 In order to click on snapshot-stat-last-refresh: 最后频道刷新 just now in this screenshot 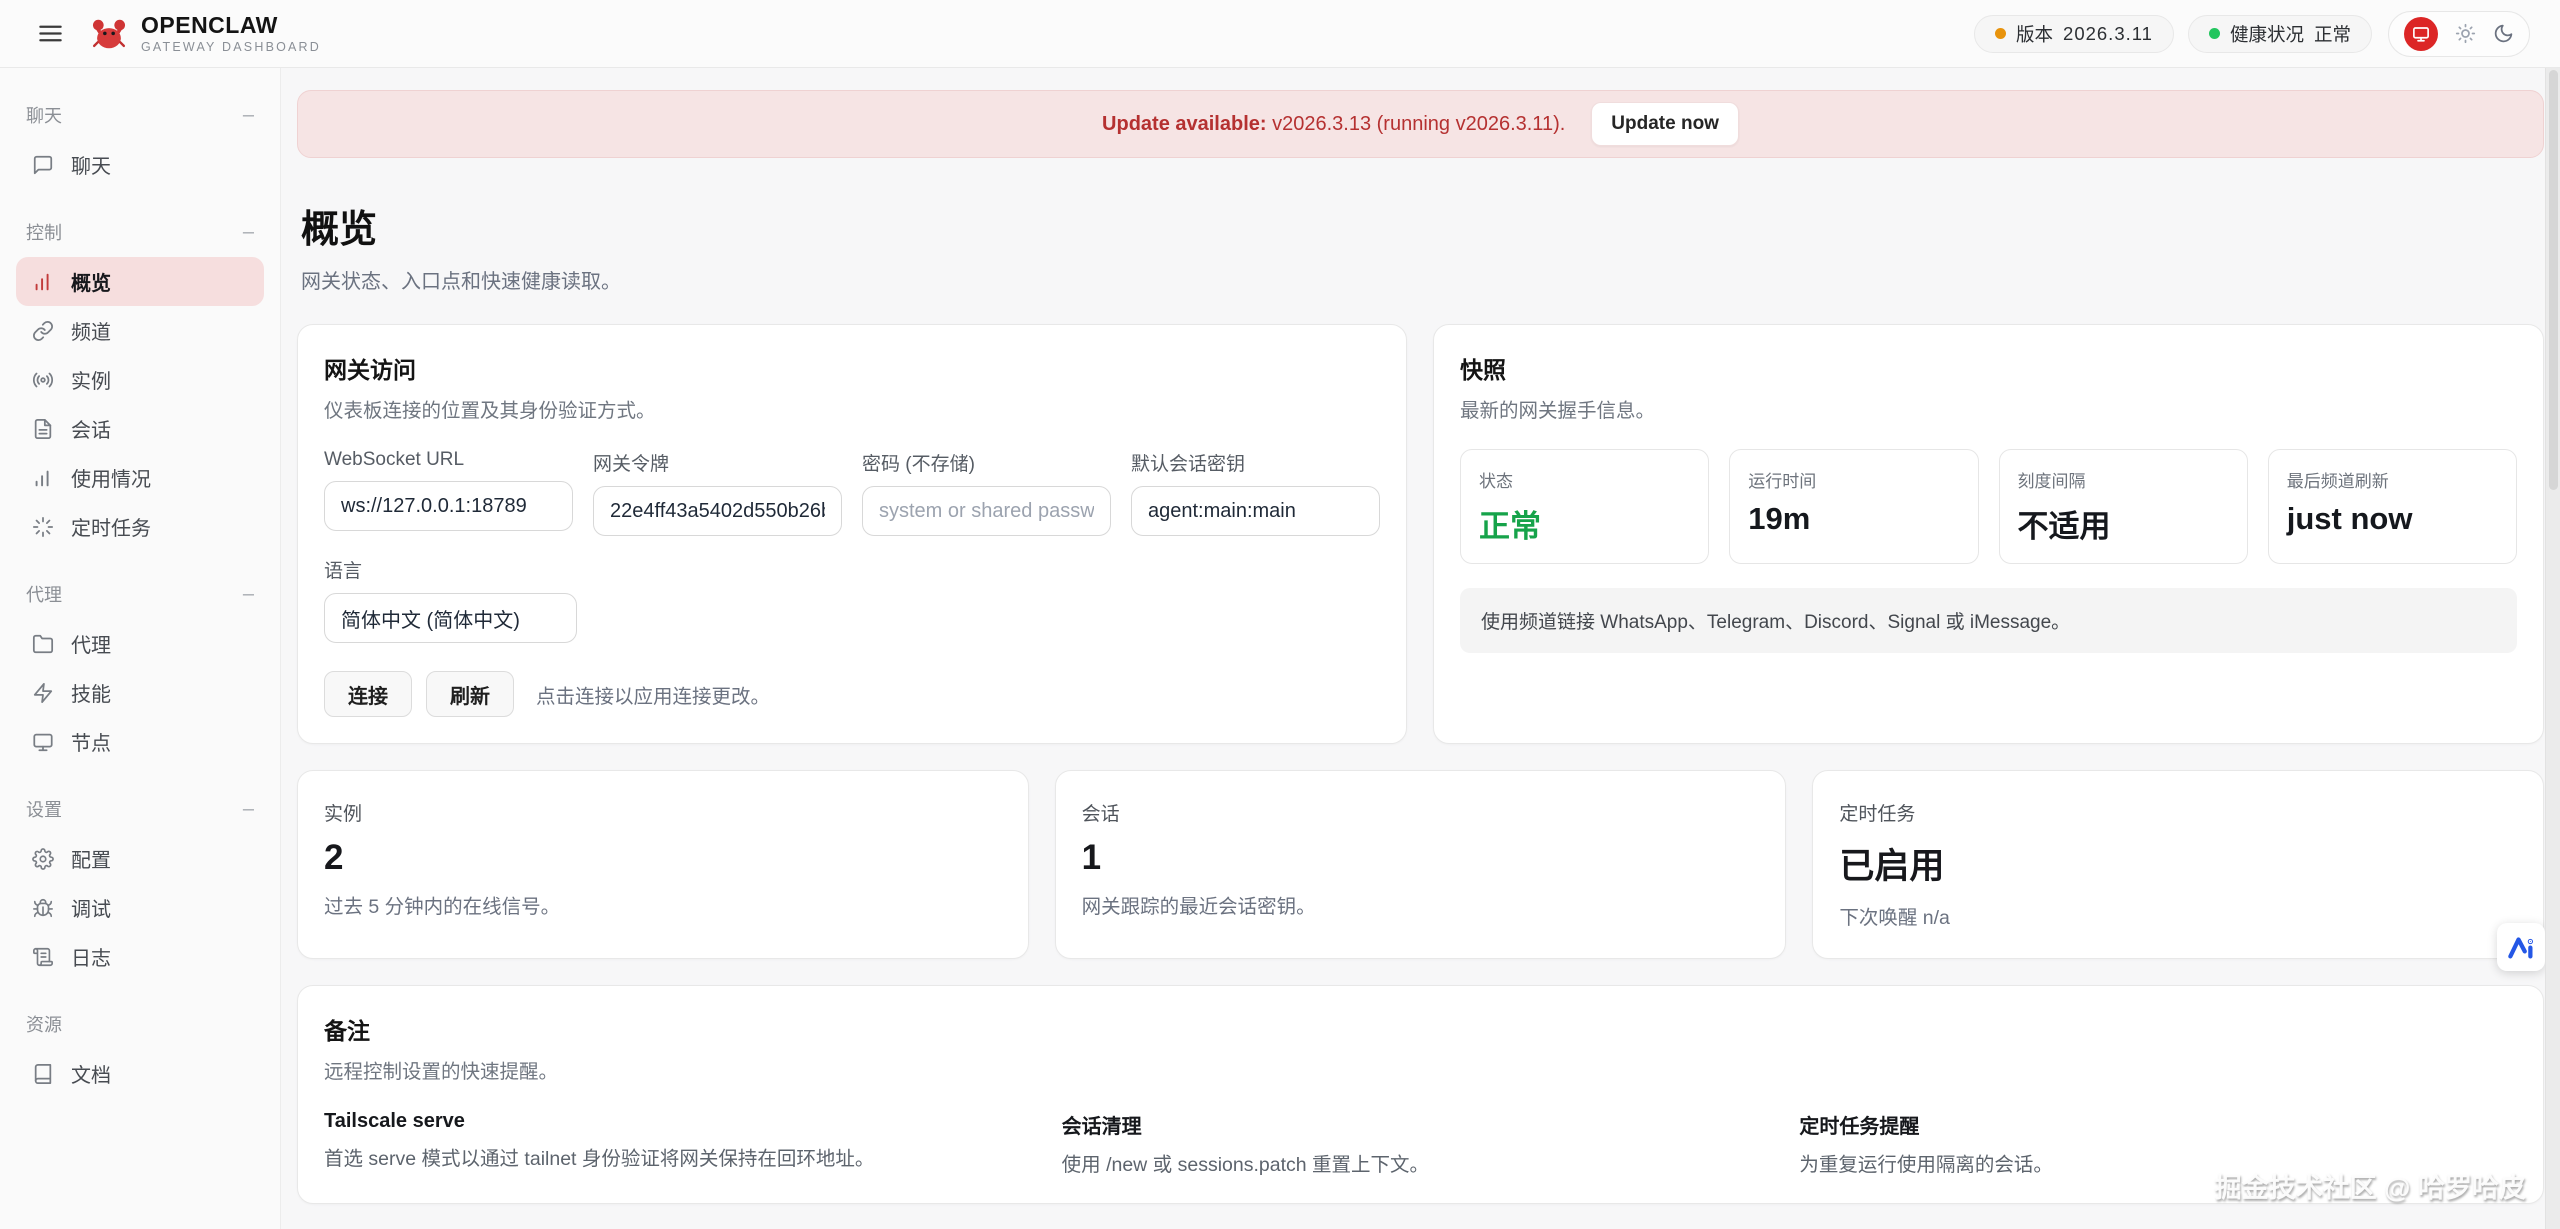, I will do `click(2392, 506)`.